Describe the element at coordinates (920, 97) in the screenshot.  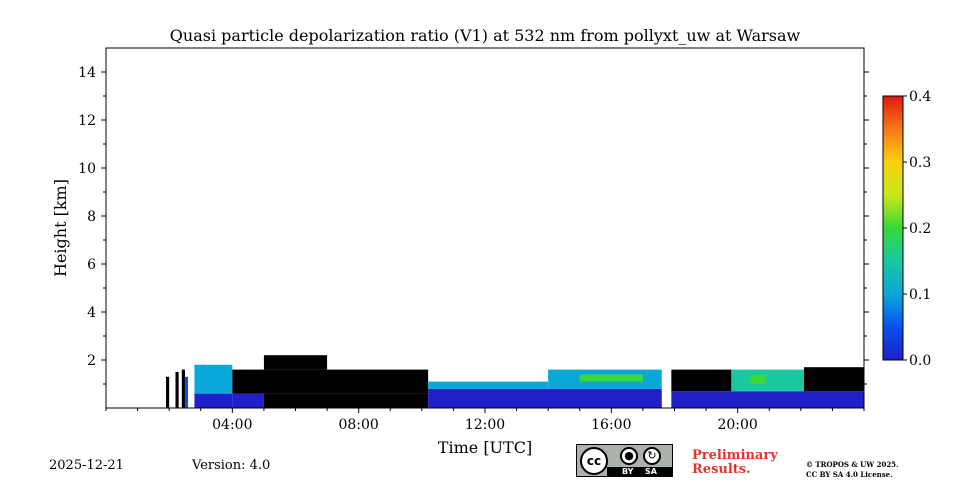
I see `colorbar-tick-label: 0.4` at that location.